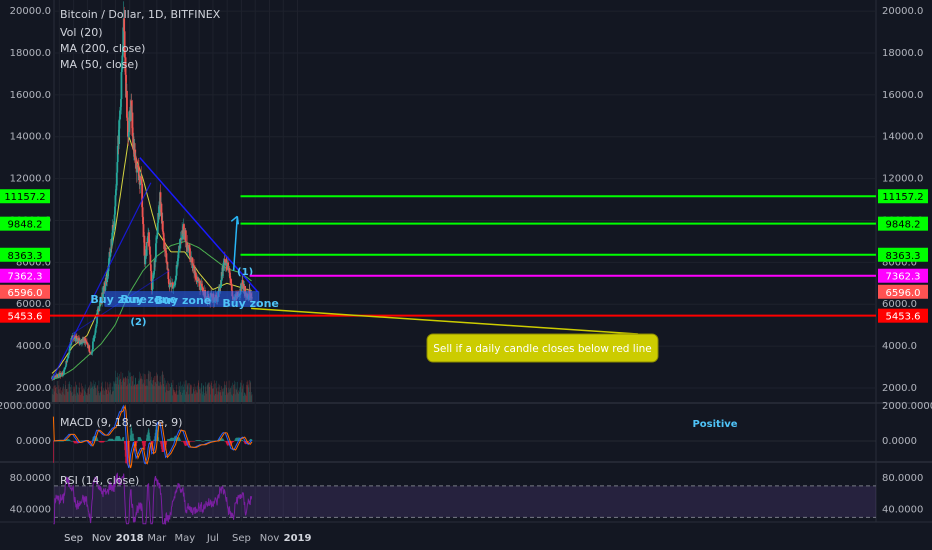 The image size is (932, 550). What do you see at coordinates (33, 346) in the screenshot?
I see `y-tick-label-left: 4000.0` at bounding box center [33, 346].